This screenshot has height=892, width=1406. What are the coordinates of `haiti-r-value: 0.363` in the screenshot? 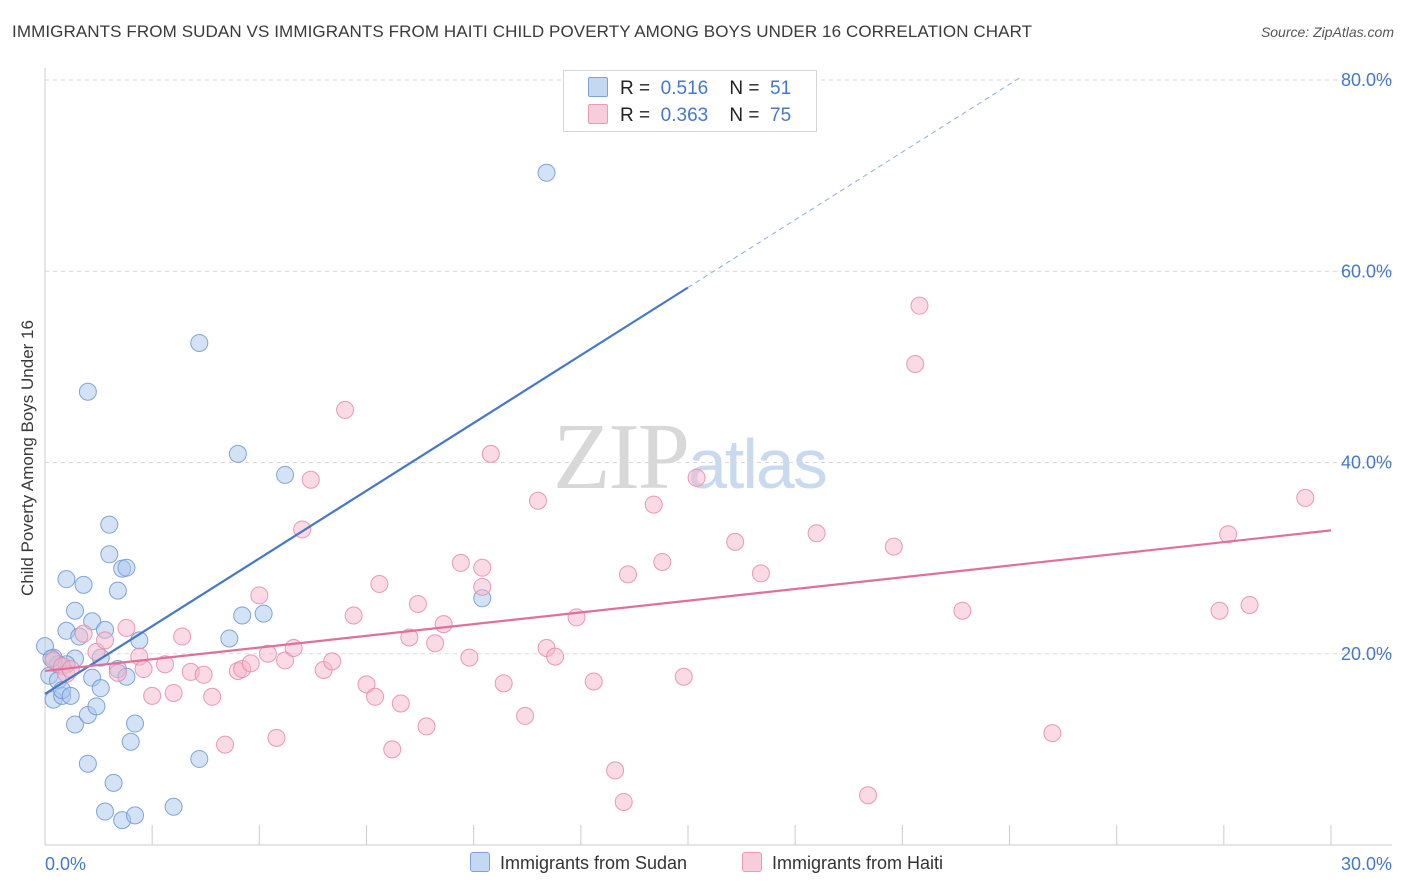 It's located at (684, 115).